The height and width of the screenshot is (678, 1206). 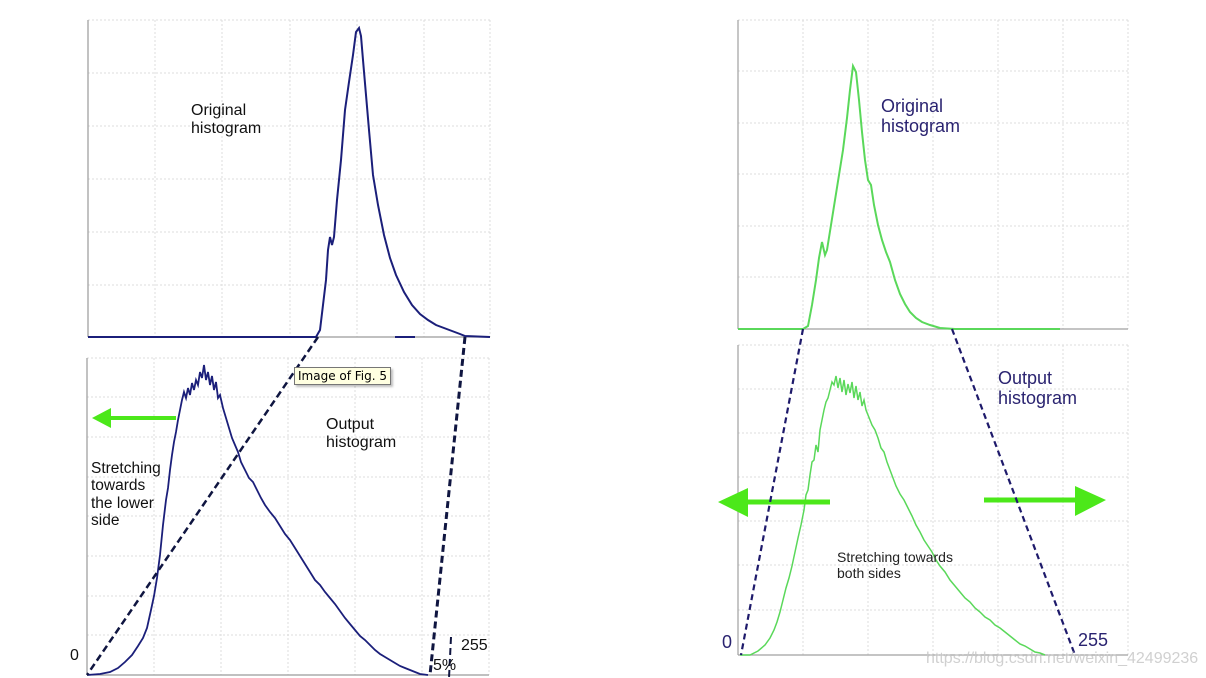 What do you see at coordinates (1045, 501) in the screenshot?
I see `right-arrow-icon` at bounding box center [1045, 501].